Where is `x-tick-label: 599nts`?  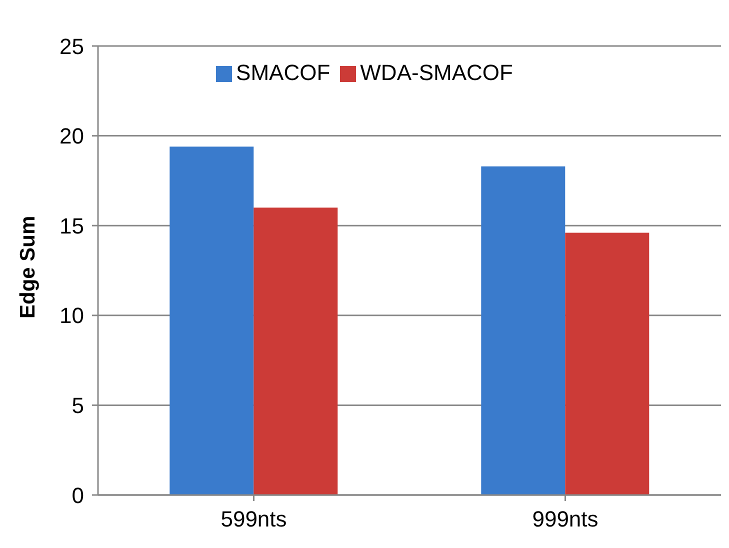 x-tick-label: 599nts is located at coordinates (253, 519).